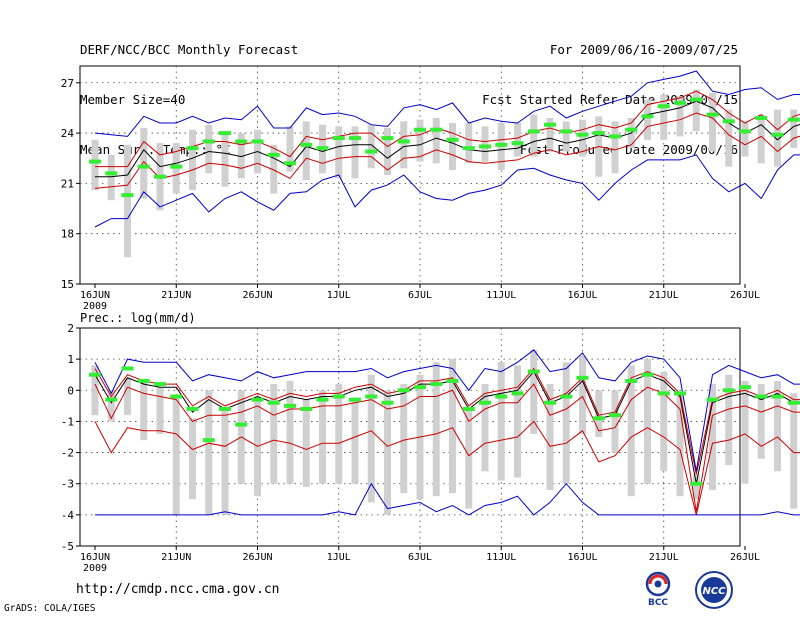  Describe the element at coordinates (67, 421) in the screenshot. I see `prec-y-tick-label: -1` at that location.